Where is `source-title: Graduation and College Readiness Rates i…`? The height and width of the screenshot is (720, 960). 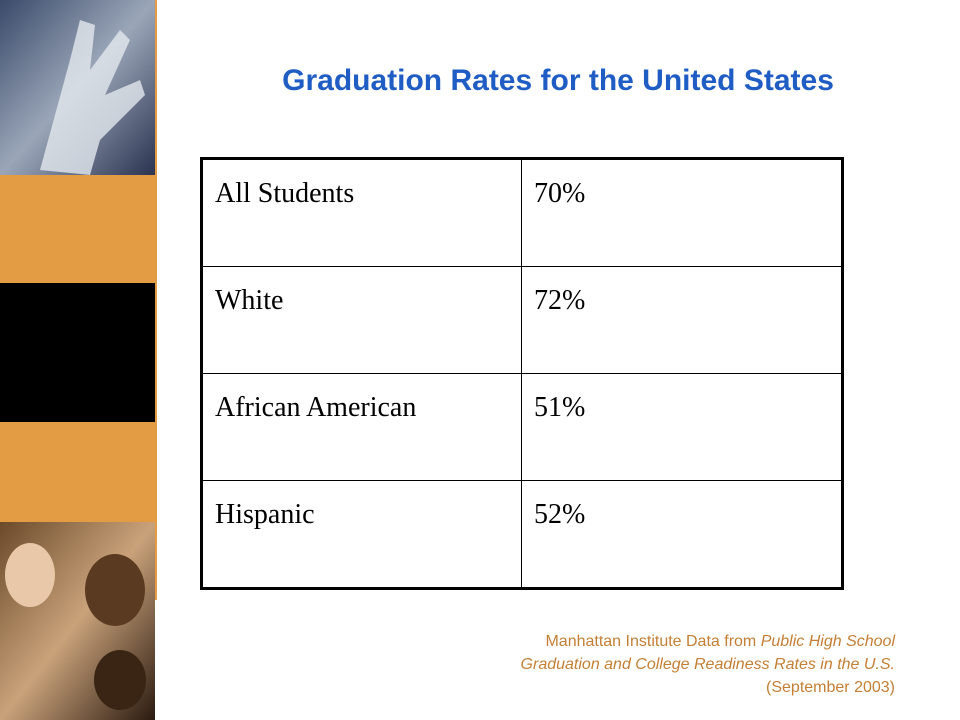 source-title: Graduation and College Readiness Rates i… is located at coordinates (707, 664).